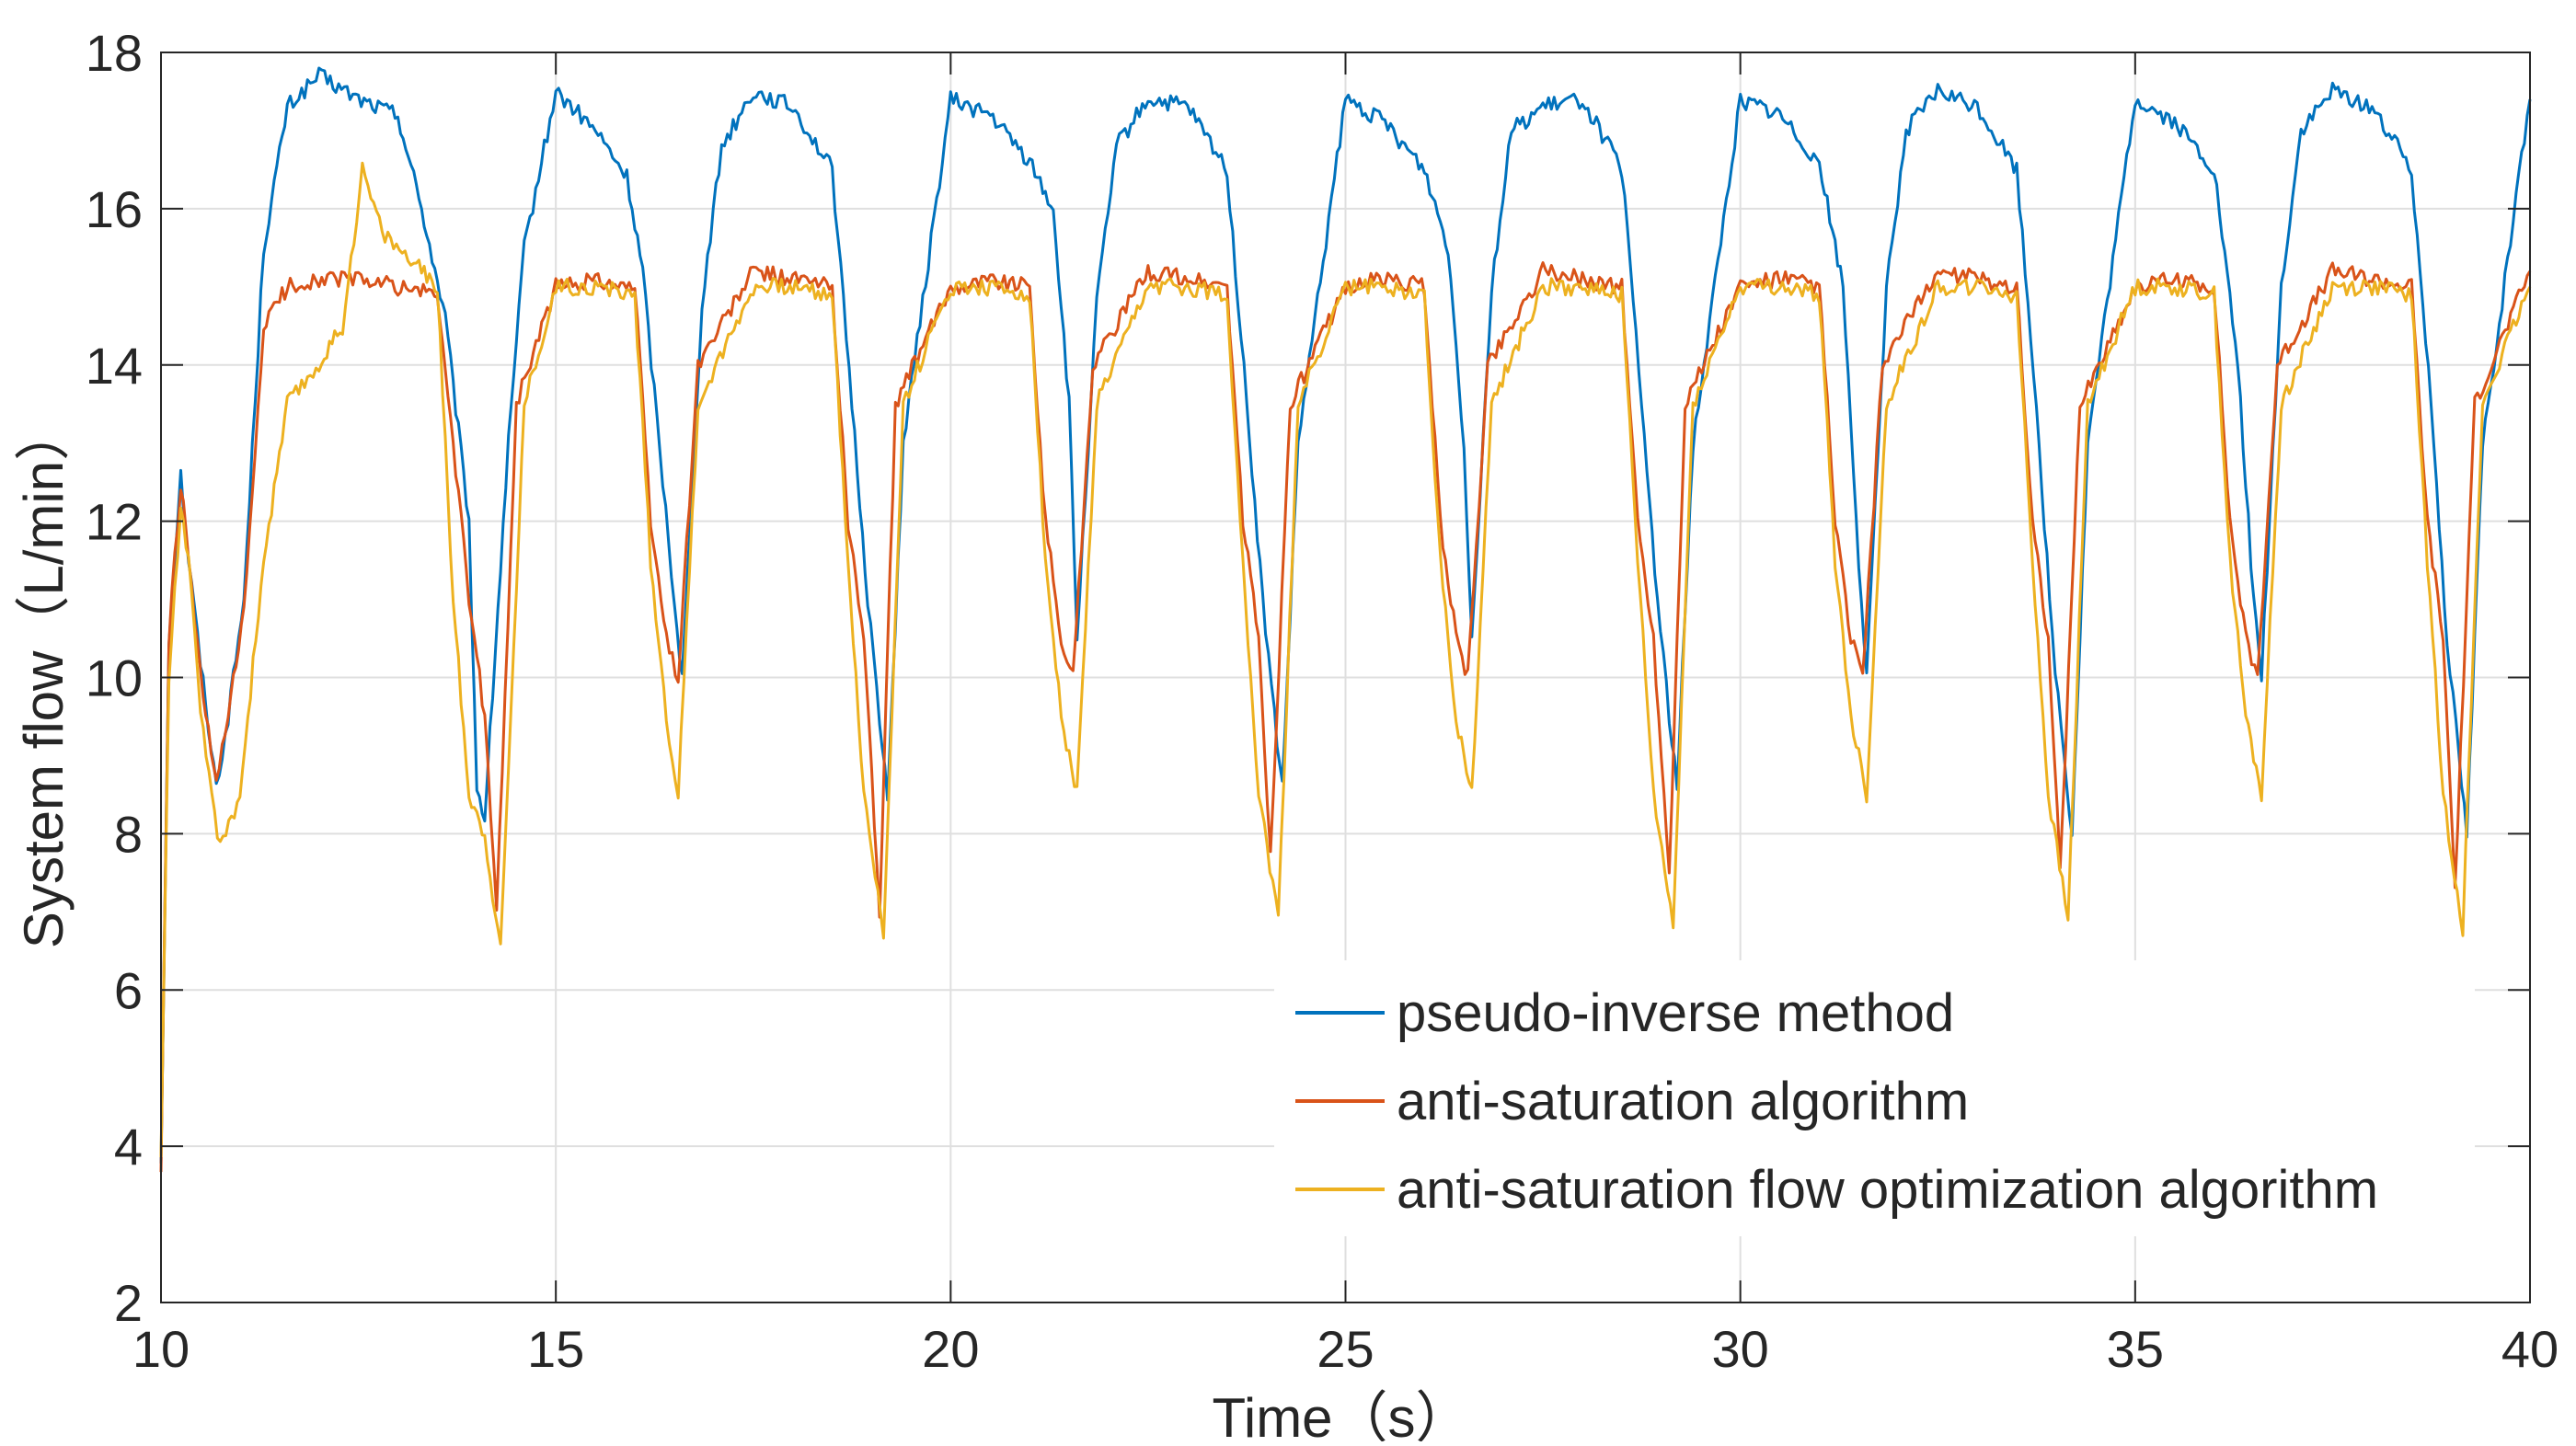 The height and width of the screenshot is (1446, 2576). Describe the element at coordinates (44, 677) in the screenshot. I see `y-axis-label: System flow（L/min）` at that location.